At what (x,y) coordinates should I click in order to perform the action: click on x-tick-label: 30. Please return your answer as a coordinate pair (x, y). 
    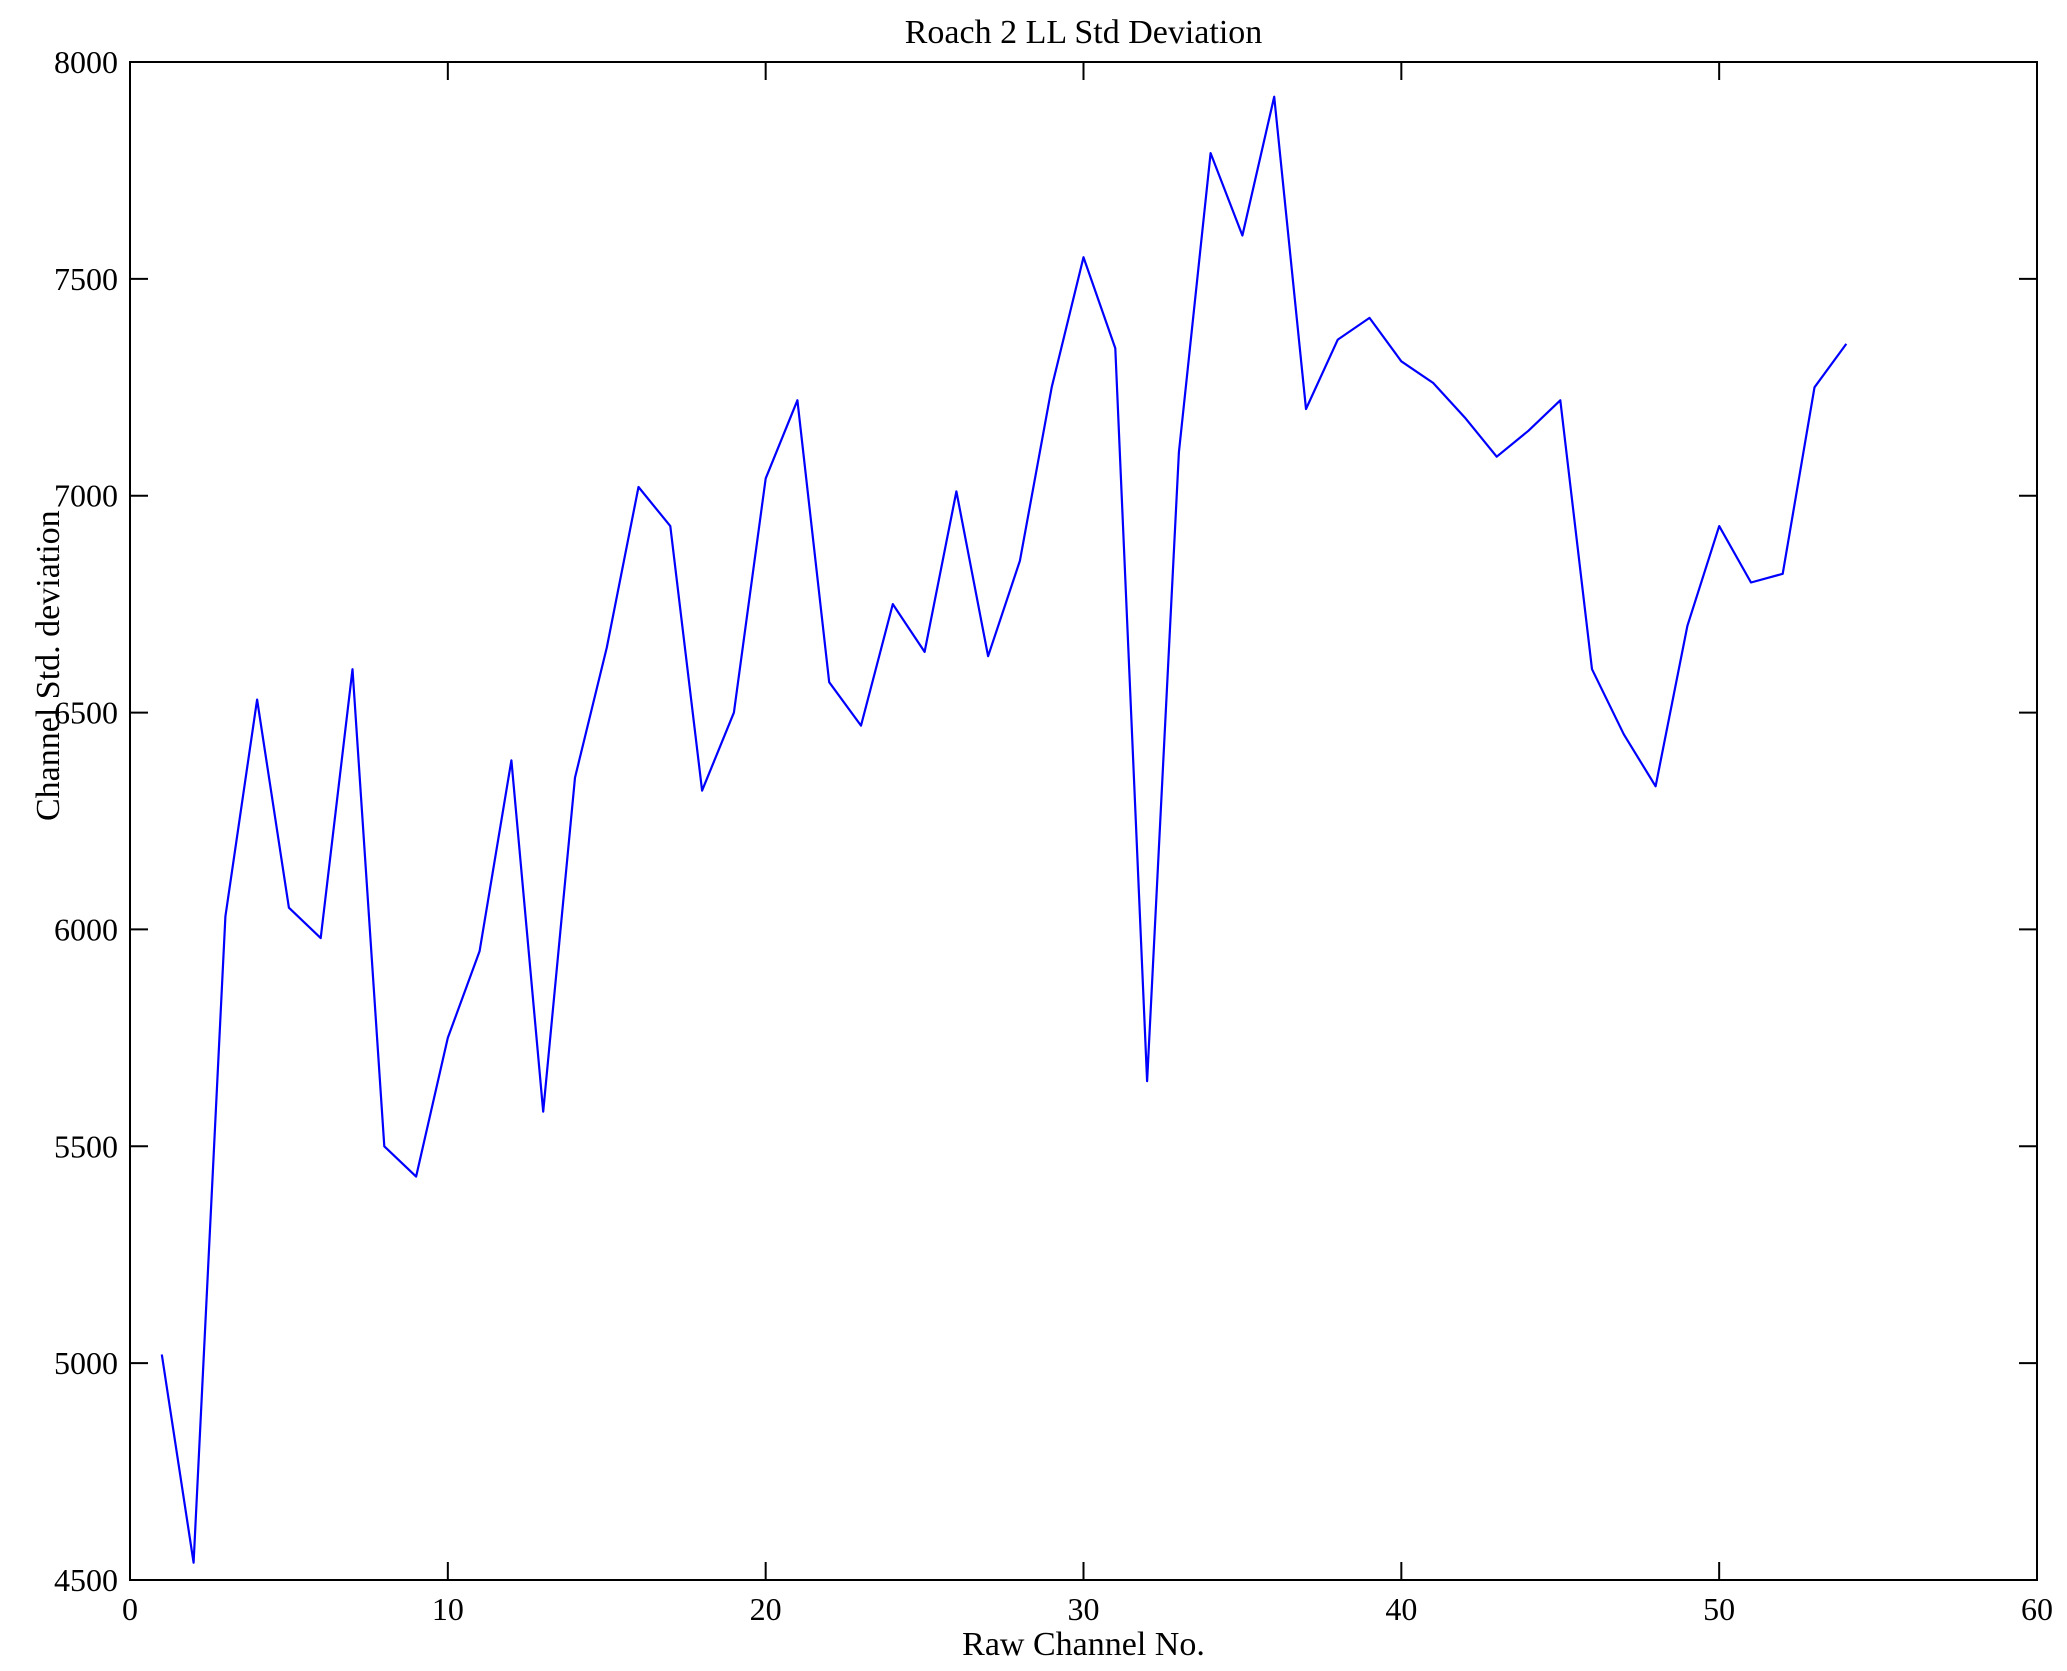
    Looking at the image, I should click on (1084, 1609).